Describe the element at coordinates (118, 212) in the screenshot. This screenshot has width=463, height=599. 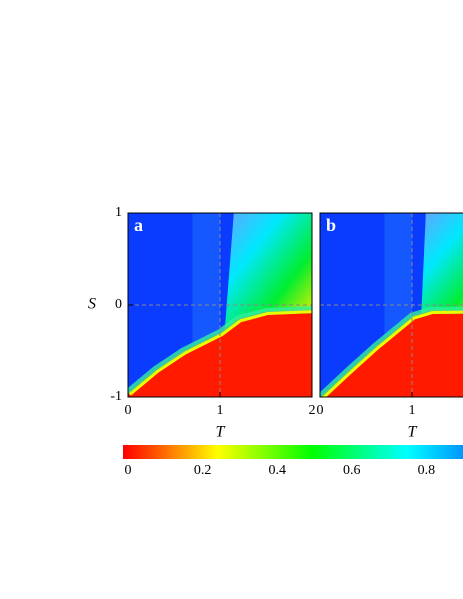
I see `y-tick-label: 1` at that location.